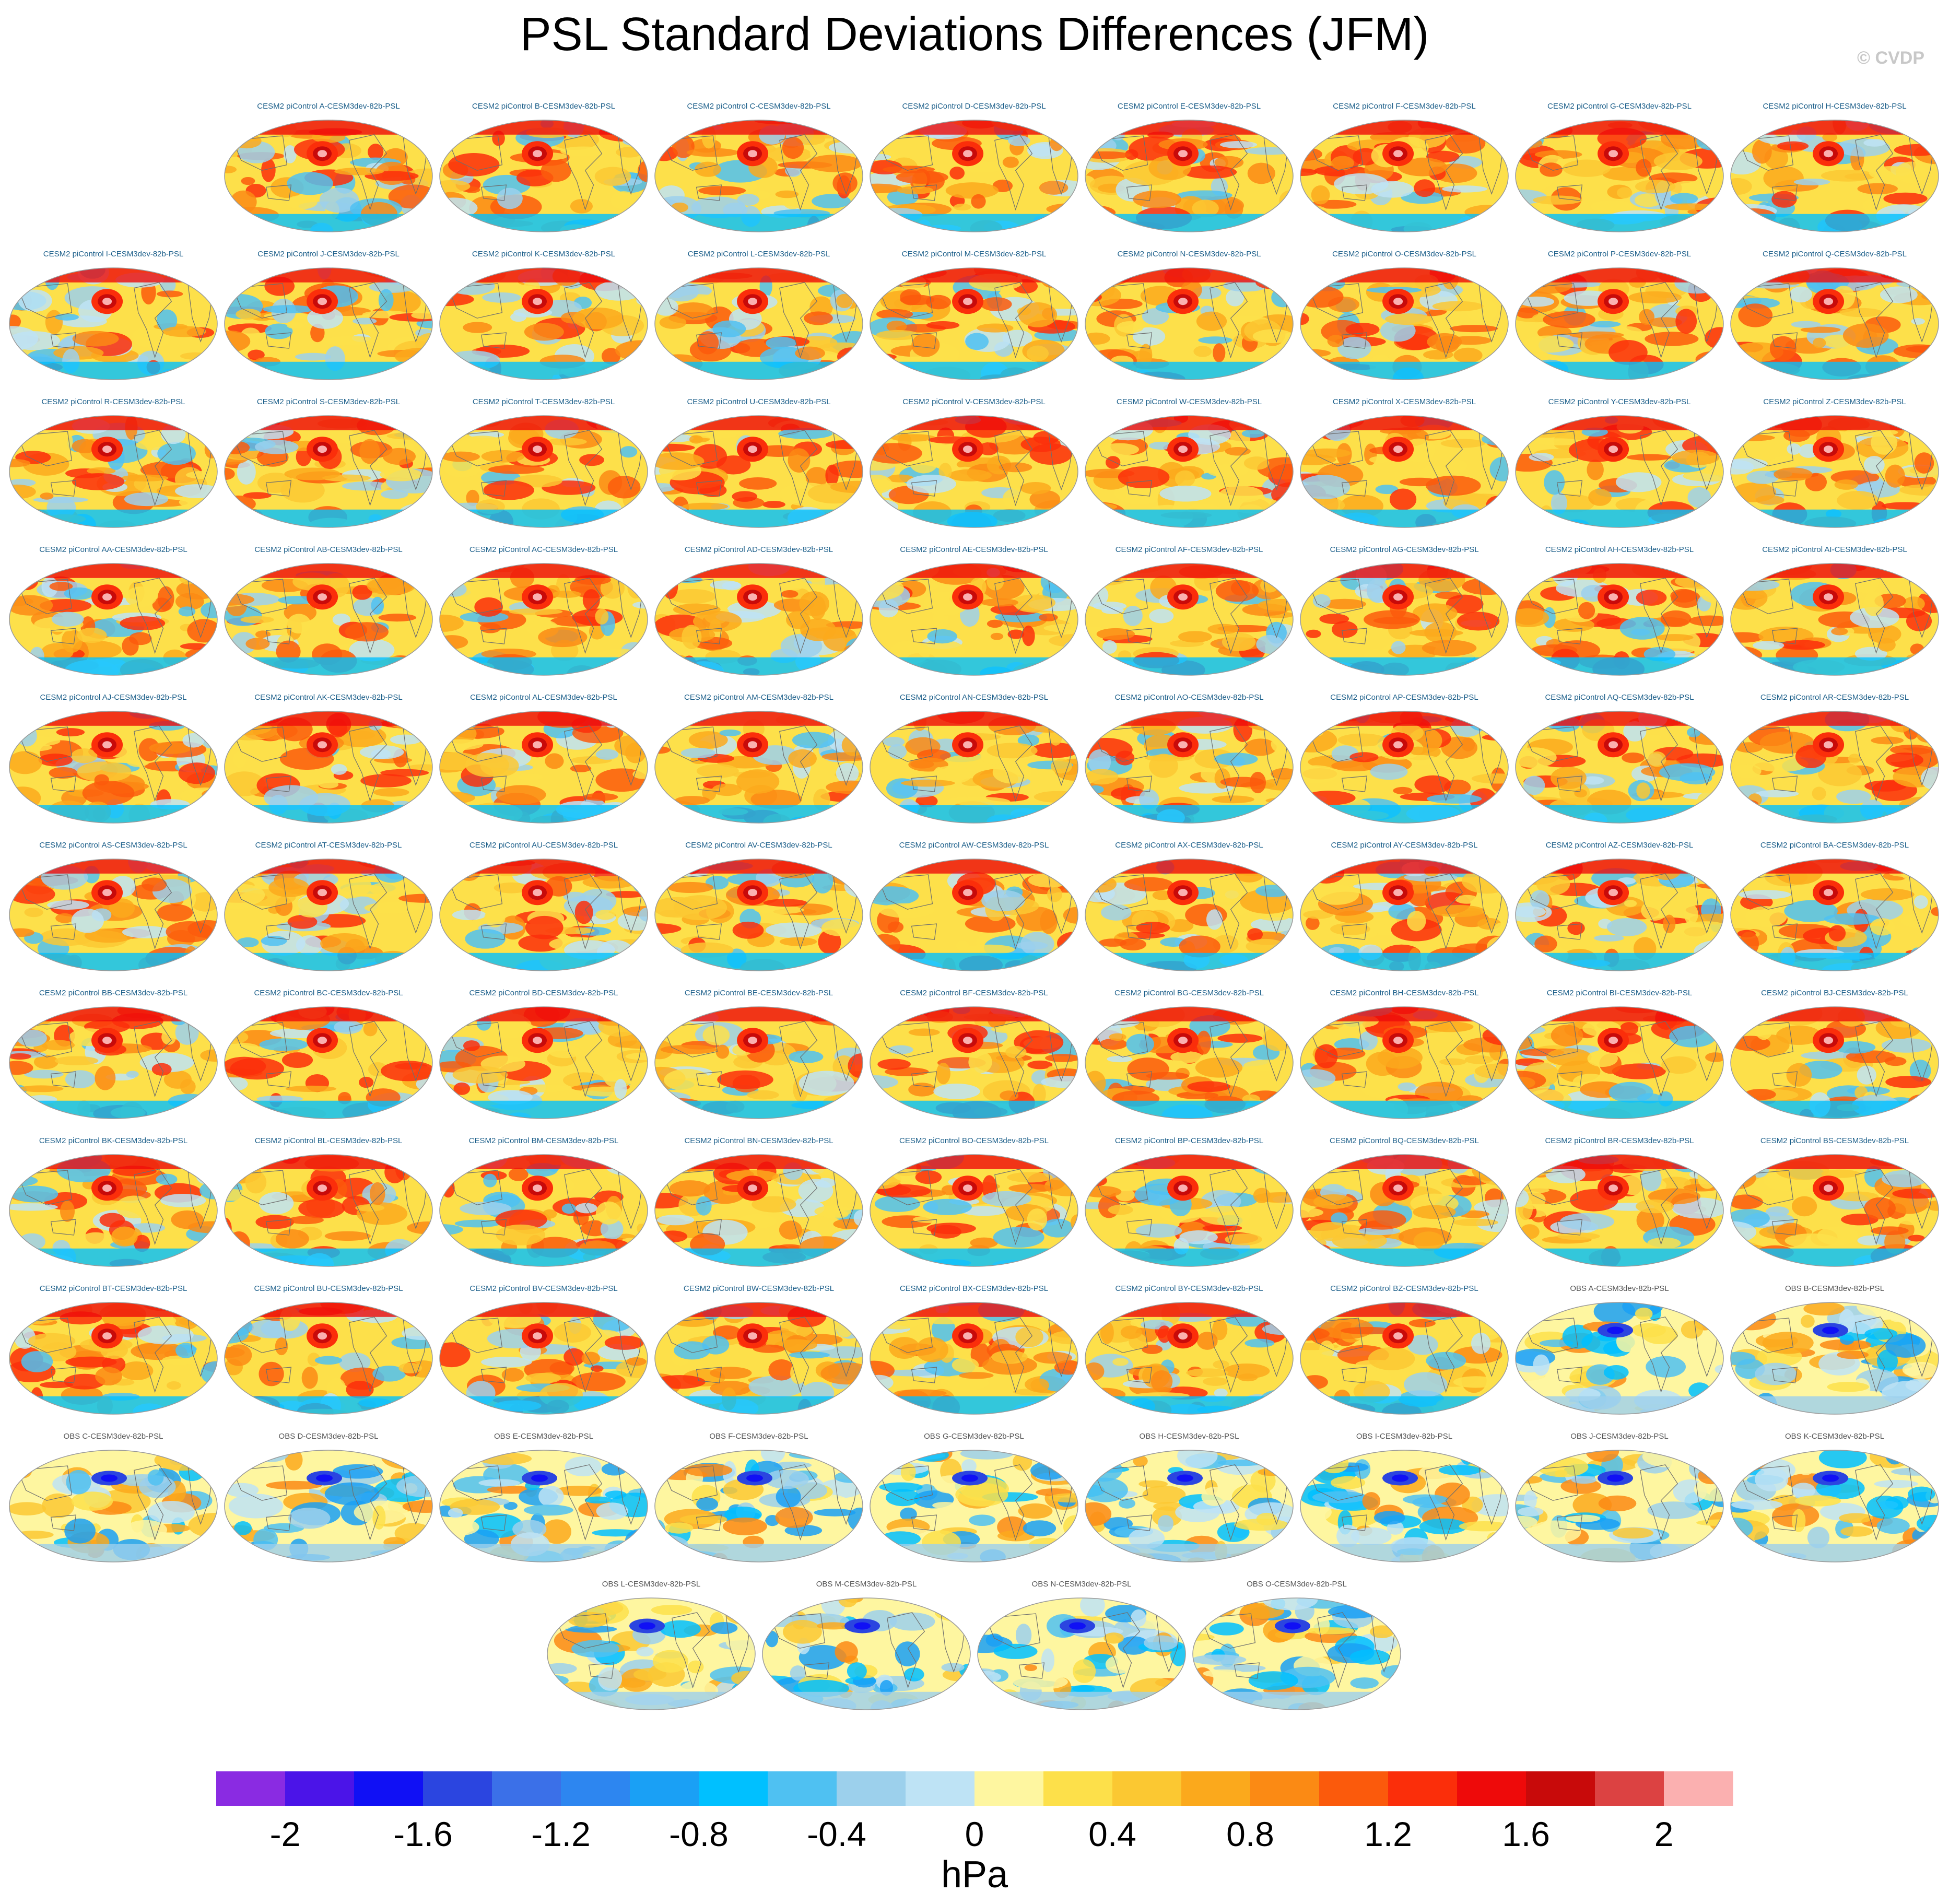  Describe the element at coordinates (974, 758) in the screenshot. I see `map-panel: CESM2 piControl AN-CESM3dev-82b-PSL` at that location.